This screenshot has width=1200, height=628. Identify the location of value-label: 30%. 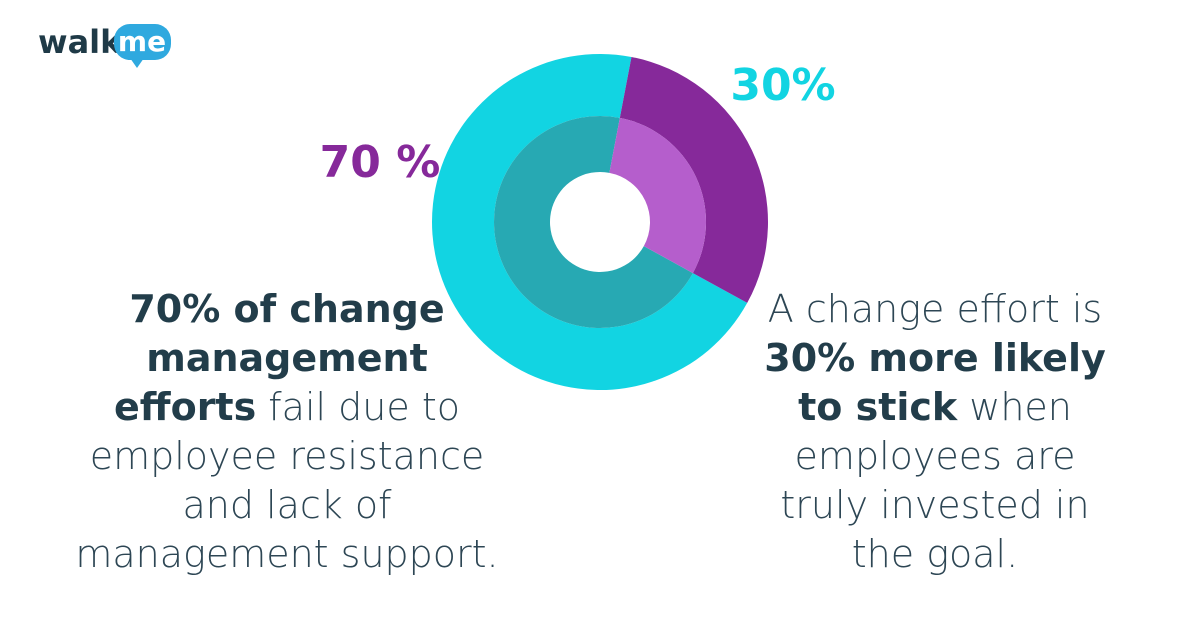
(782, 85).